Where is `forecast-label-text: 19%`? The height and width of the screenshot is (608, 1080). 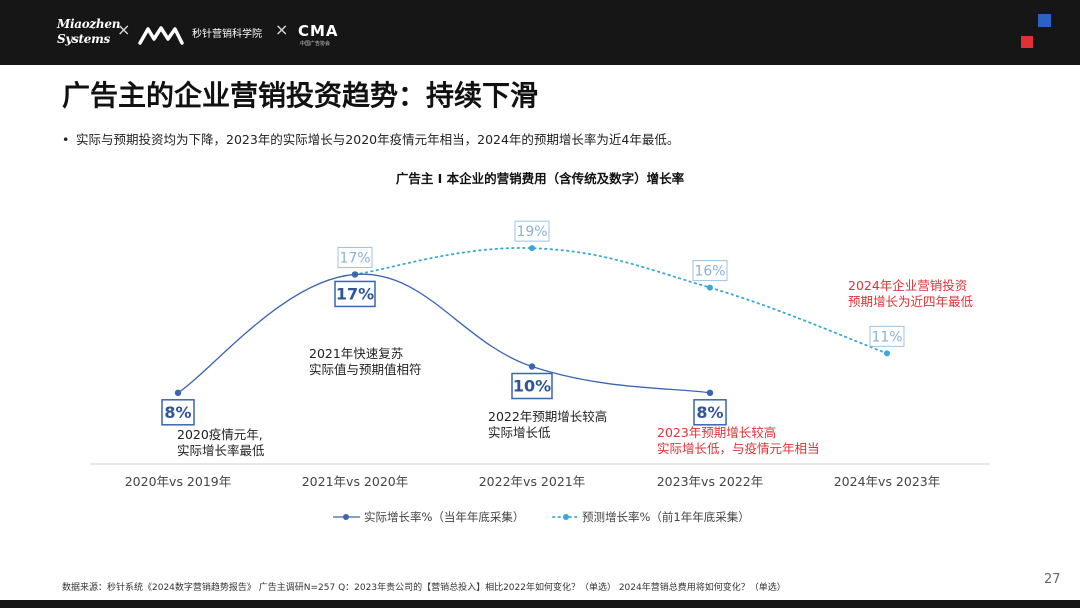 forecast-label-text: 19% is located at coordinates (531, 232).